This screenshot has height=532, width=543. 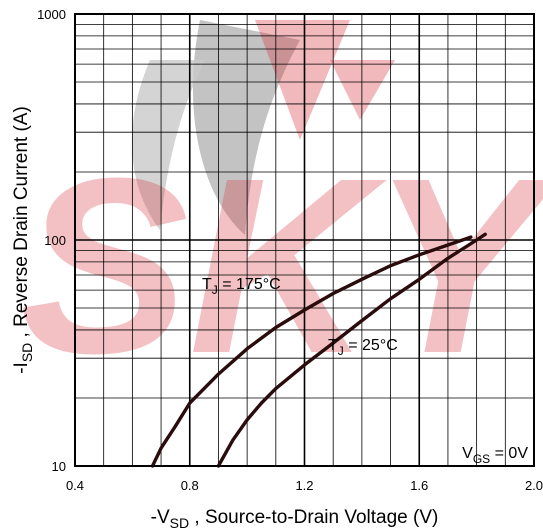 I want to click on x-tick-label: 2.0, so click(x=534, y=485).